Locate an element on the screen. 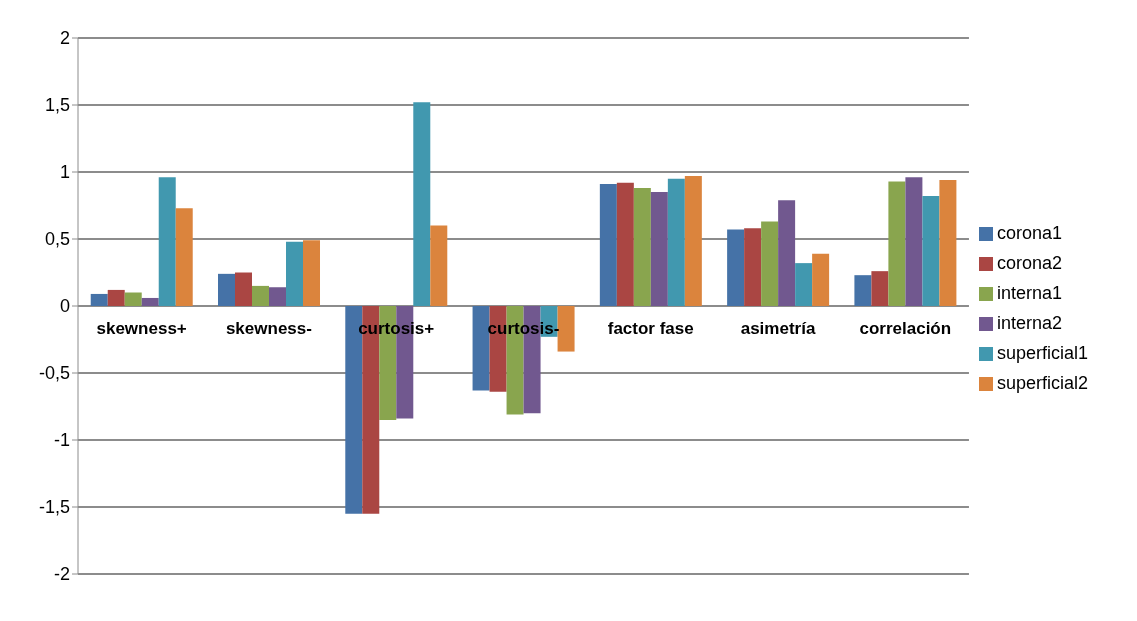 This screenshot has width=1137, height=621. y-tick-label: -1,5 is located at coordinates (54, 507).